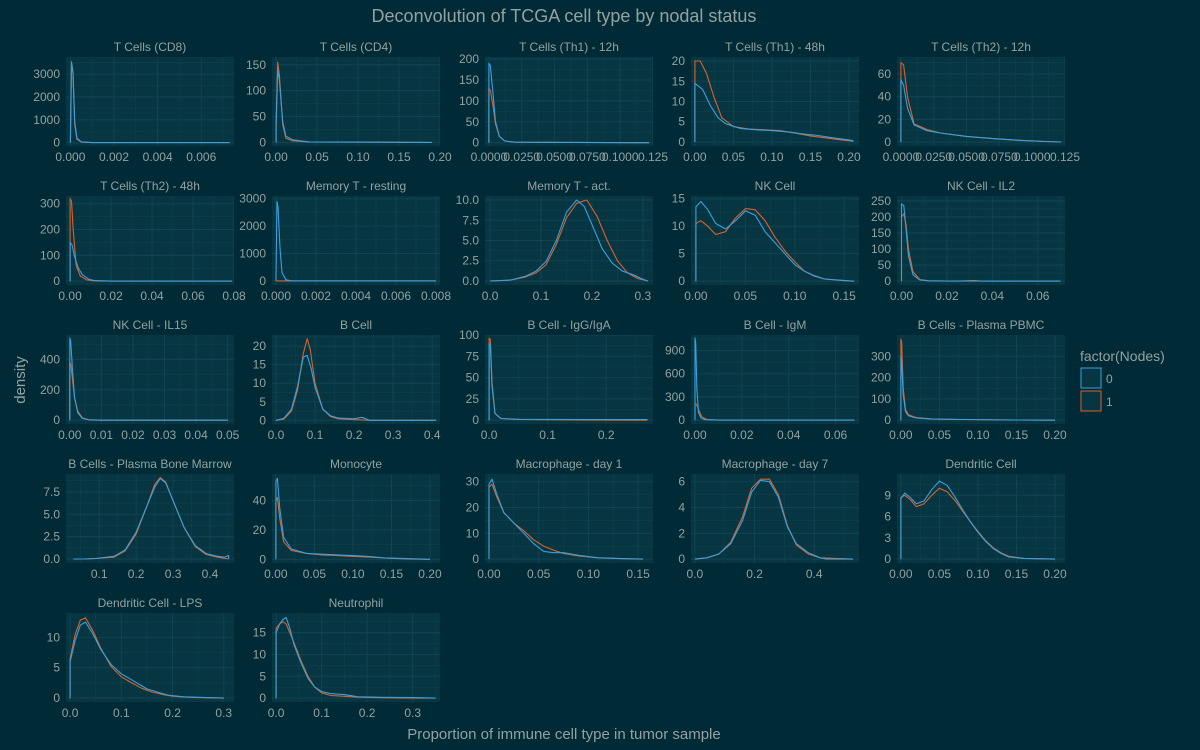 The height and width of the screenshot is (750, 1200). Describe the element at coordinates (775, 186) in the screenshot. I see `strip-label-nk-cell: NK Cell` at that location.